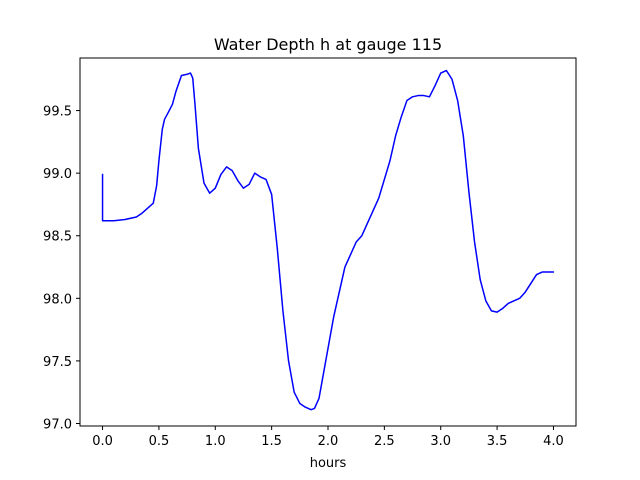 The height and width of the screenshot is (480, 640). I want to click on x-tick-label: 0.5, so click(159, 441).